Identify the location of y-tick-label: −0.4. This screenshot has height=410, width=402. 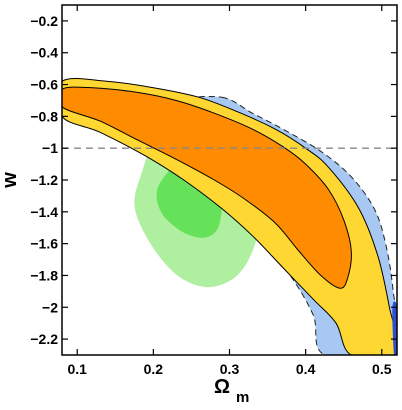
(44, 53).